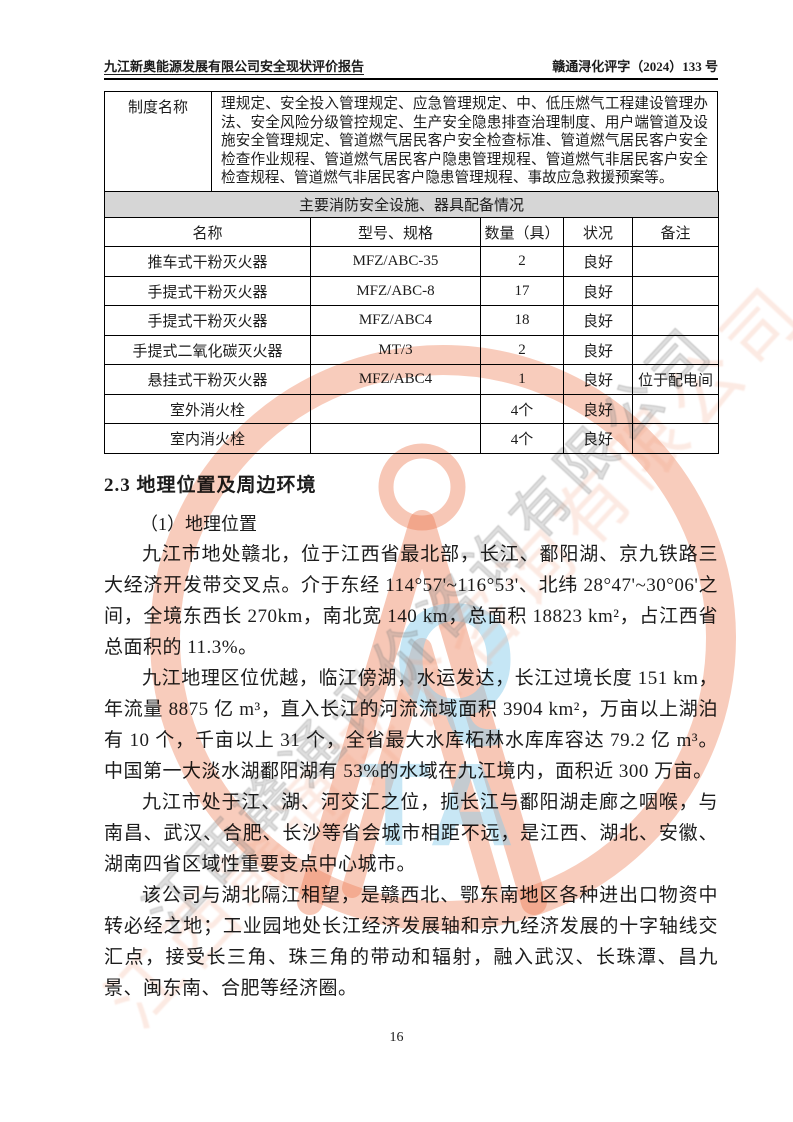  I want to click on table-row: 手提式干粉灭火器 MFZ/ABC4 18 良好, so click(412, 320).